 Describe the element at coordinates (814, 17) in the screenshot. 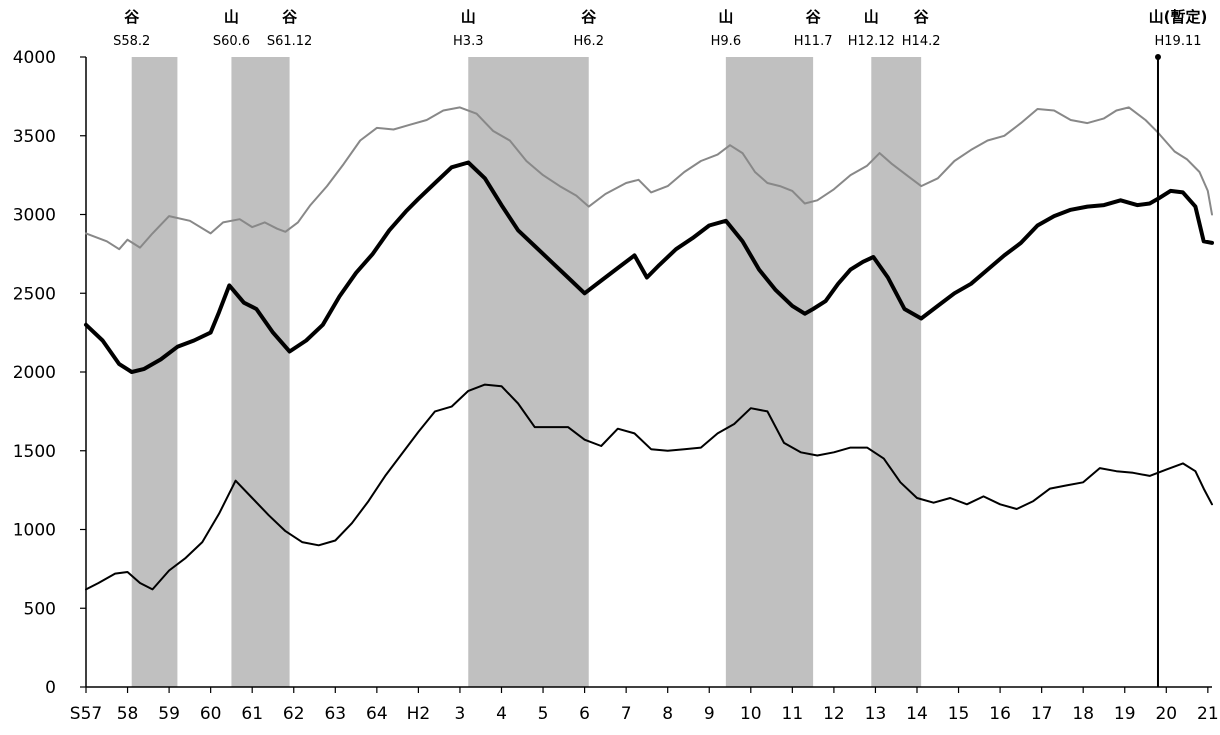

I see `annotation-kanji-6: 谷` at that location.